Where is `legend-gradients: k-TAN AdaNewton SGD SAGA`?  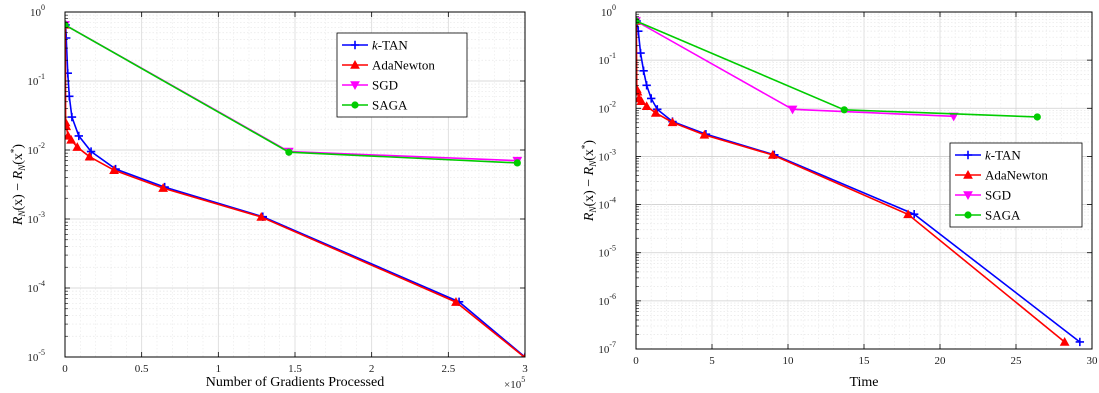 legend-gradients: k-TAN AdaNewton SGD SAGA is located at coordinates (402, 75).